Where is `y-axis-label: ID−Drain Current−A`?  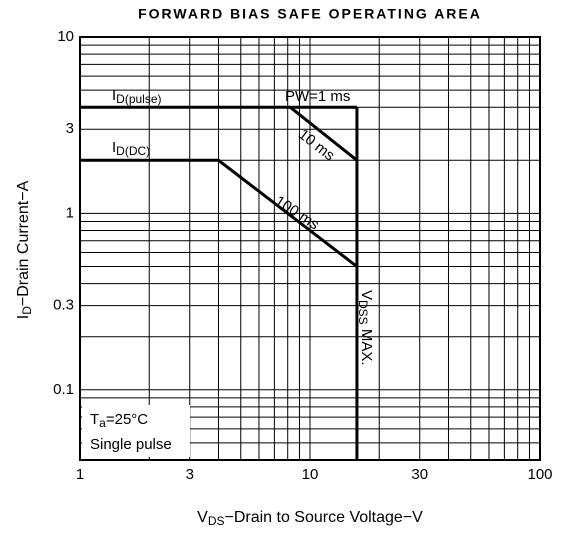
y-axis-label: ID−Drain Current−A is located at coordinates (24, 249).